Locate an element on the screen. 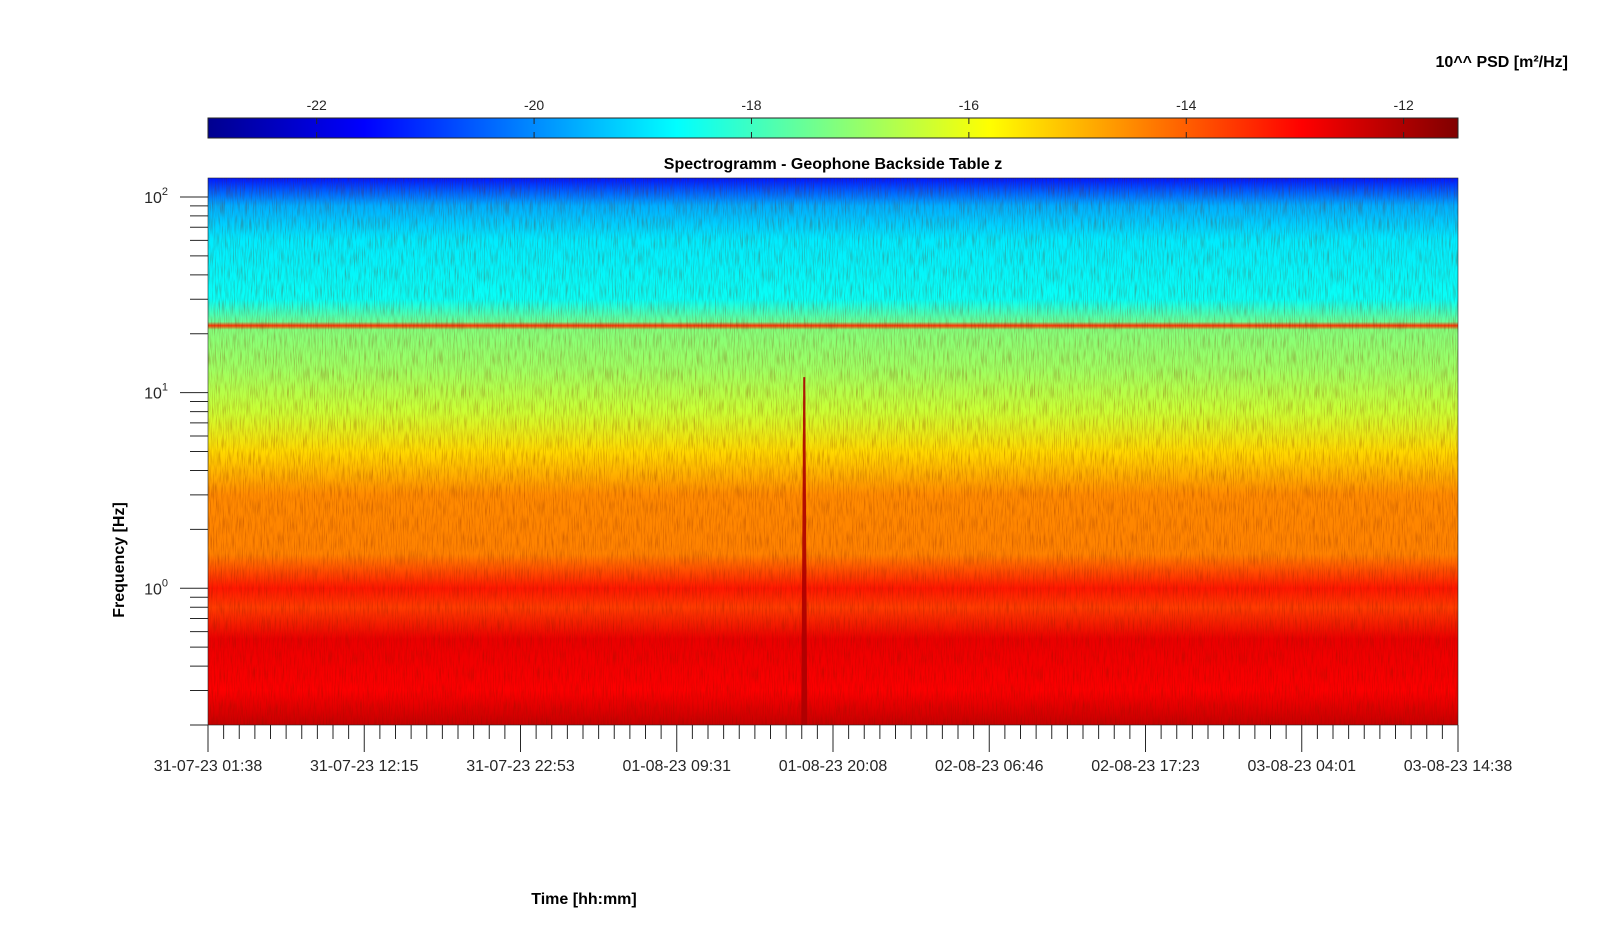 The image size is (1600, 948). y-tick-exponent: 0 is located at coordinates (165, 583).